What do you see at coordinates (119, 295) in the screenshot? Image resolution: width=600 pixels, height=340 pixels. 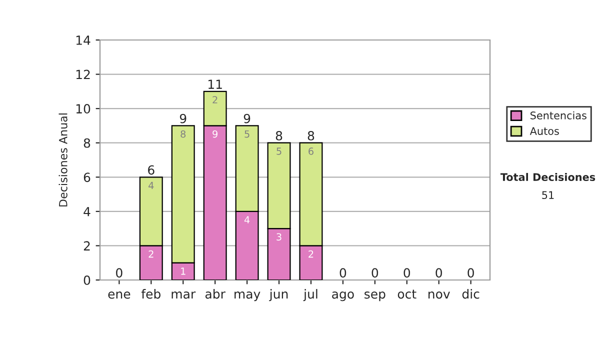 I see `x-tick-label: ene` at bounding box center [119, 295].